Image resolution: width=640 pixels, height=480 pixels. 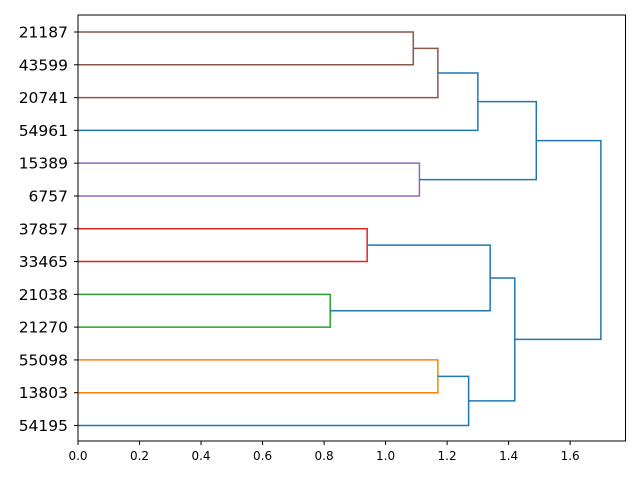 What do you see at coordinates (385, 456) in the screenshot?
I see `x-tick-label: 1.0` at bounding box center [385, 456].